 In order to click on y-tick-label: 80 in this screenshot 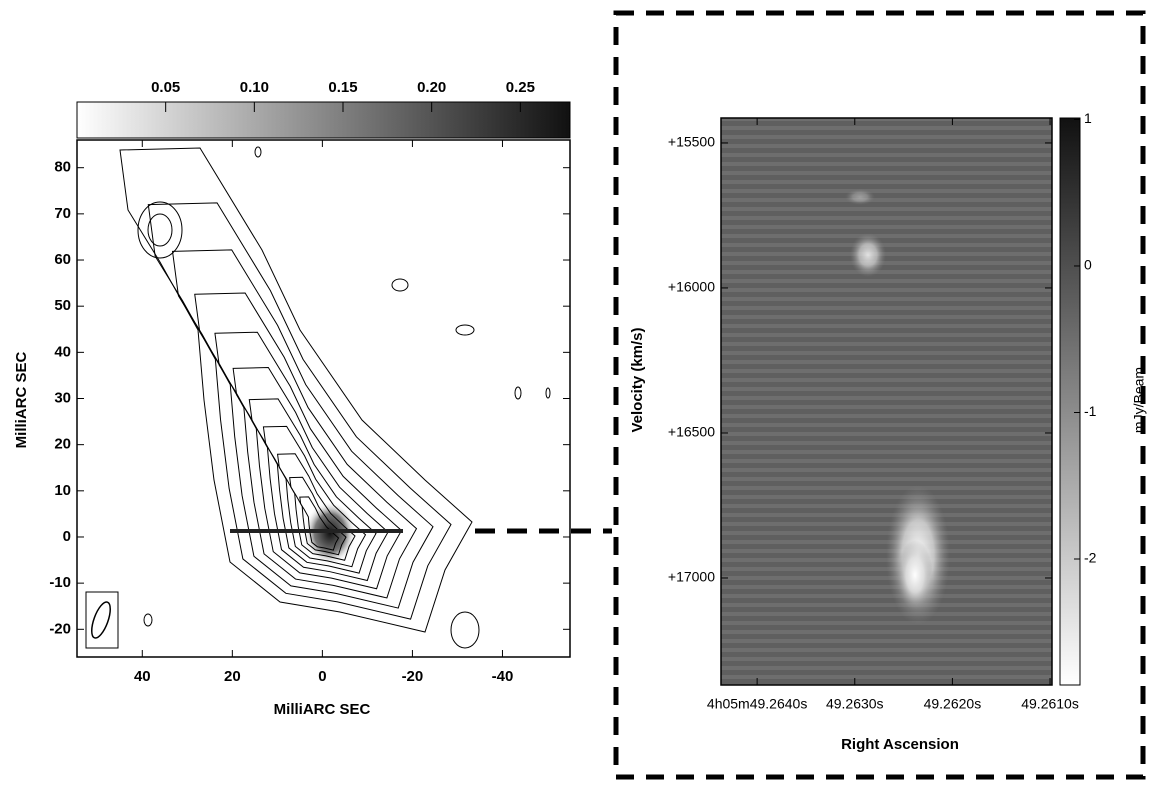, I will do `click(62, 167)`.